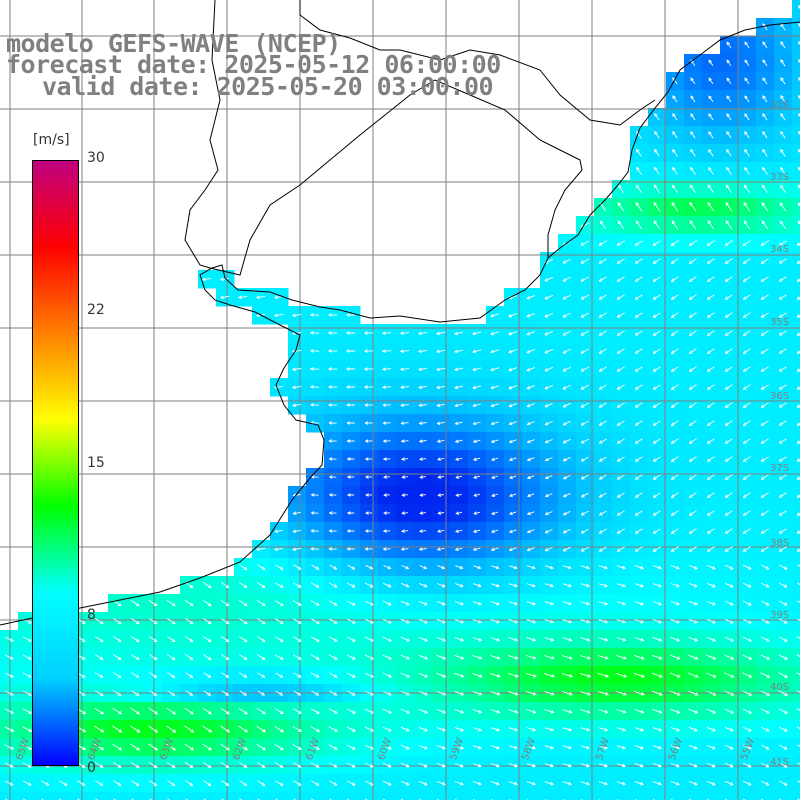 This screenshot has width=800, height=800. What do you see at coordinates (780, 105) in the screenshot?
I see `lat-label: 32S` at bounding box center [780, 105].